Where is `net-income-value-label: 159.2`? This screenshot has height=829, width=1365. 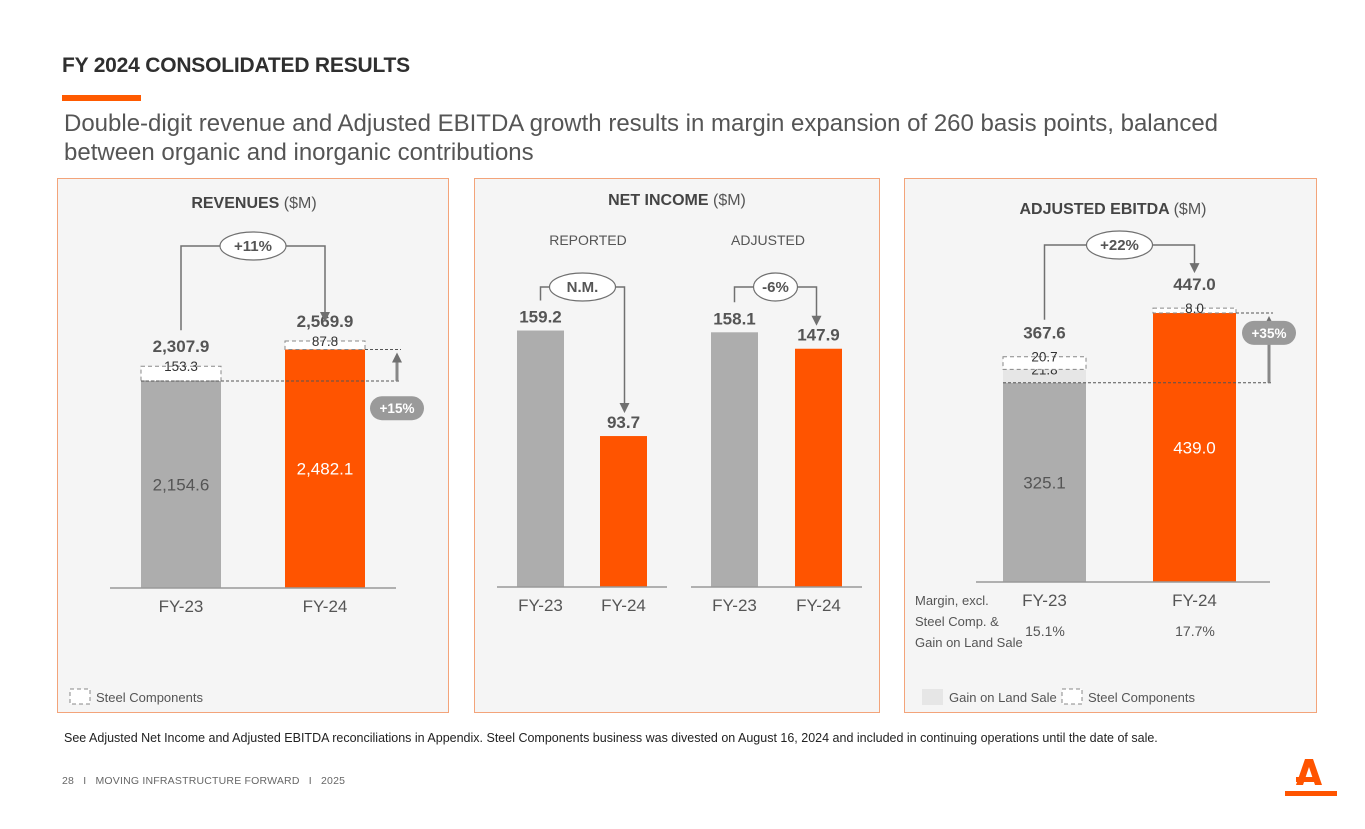
net-income-value-label: 159.2 is located at coordinates (540, 317).